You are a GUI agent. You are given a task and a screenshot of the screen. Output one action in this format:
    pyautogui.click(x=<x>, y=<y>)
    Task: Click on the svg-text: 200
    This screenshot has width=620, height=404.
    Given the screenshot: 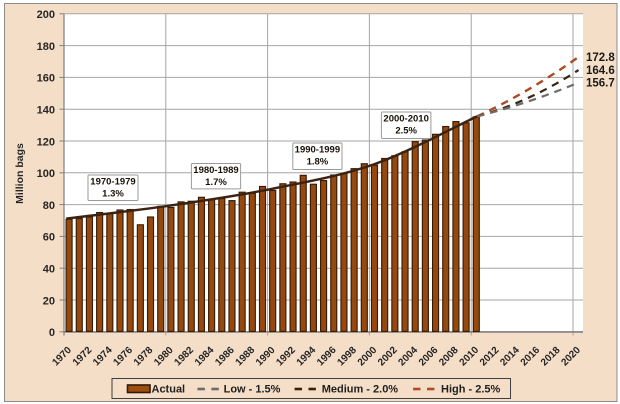 What is the action you would take?
    pyautogui.click(x=46, y=15)
    